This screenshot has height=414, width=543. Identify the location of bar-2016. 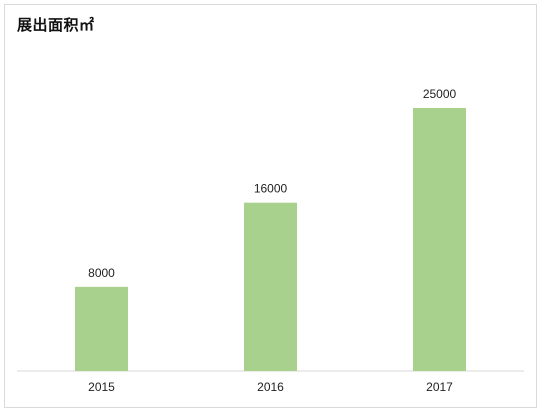
(270, 286).